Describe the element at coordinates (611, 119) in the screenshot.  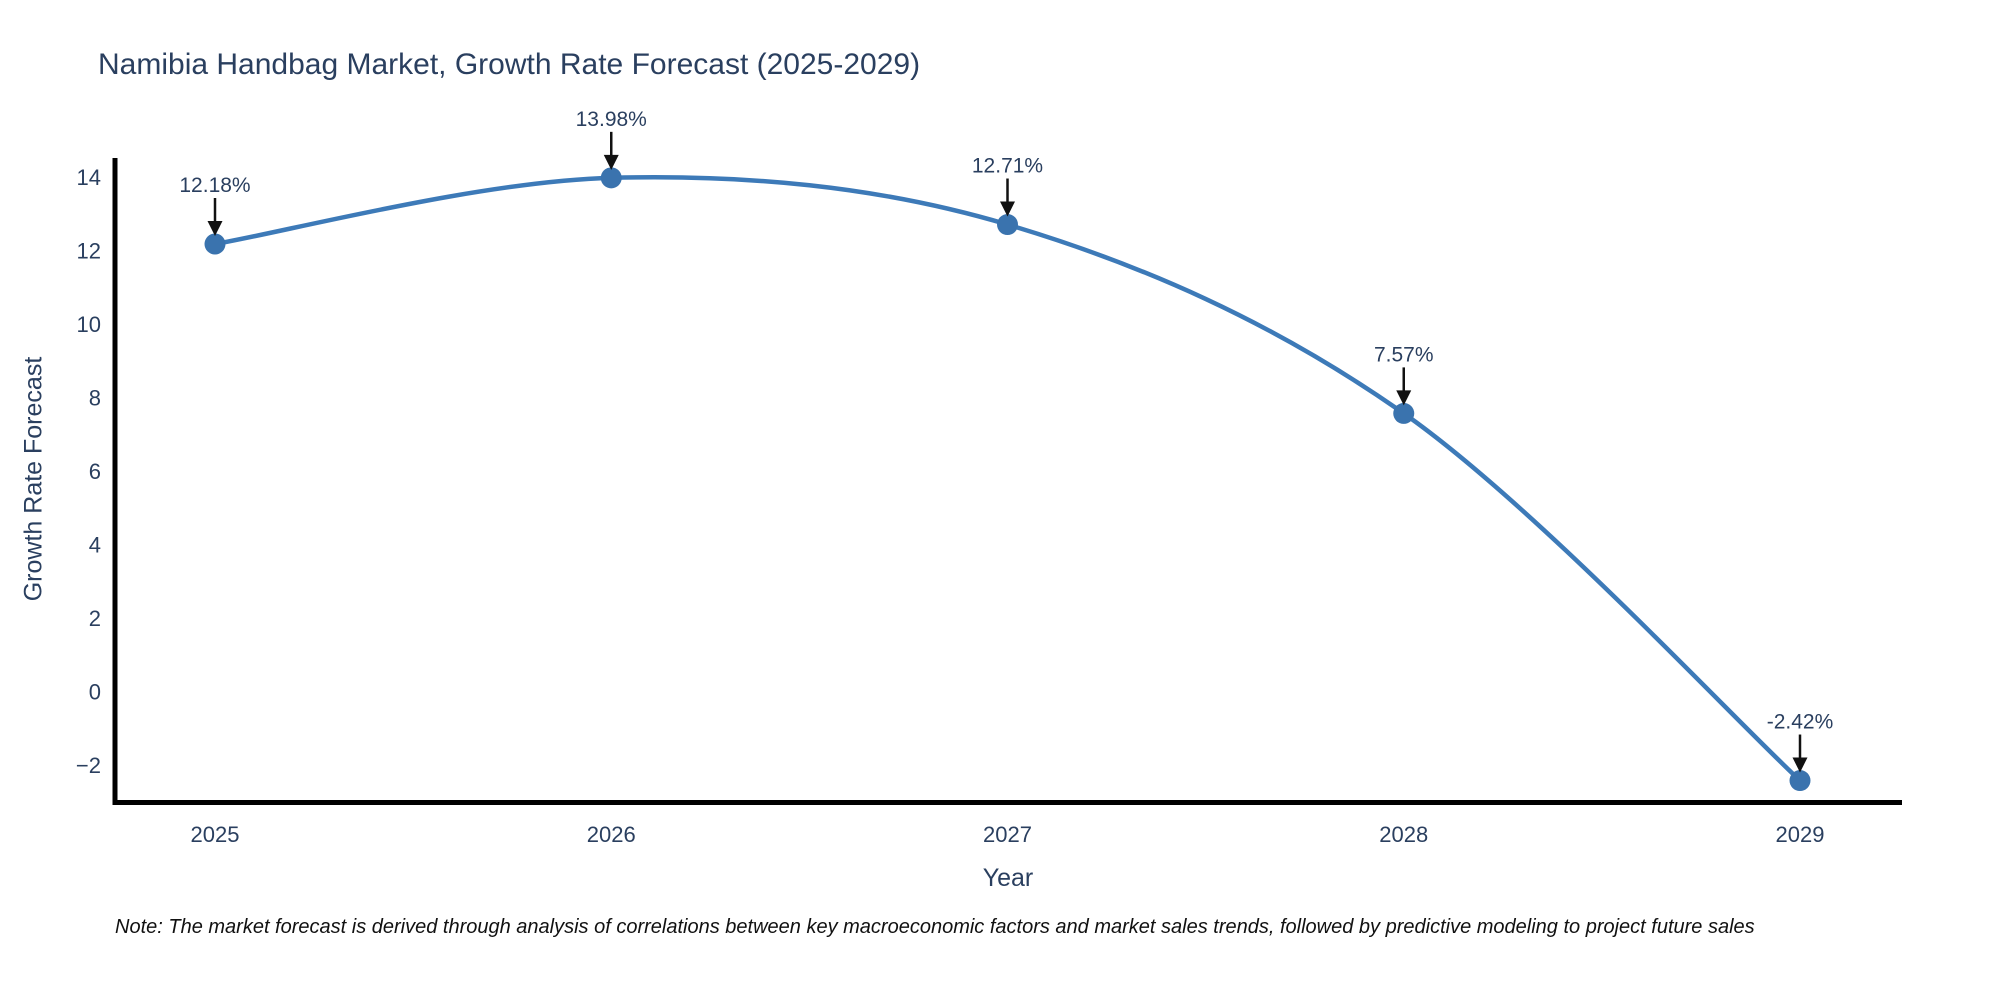
I see `point-annotation: 13.98%` at that location.